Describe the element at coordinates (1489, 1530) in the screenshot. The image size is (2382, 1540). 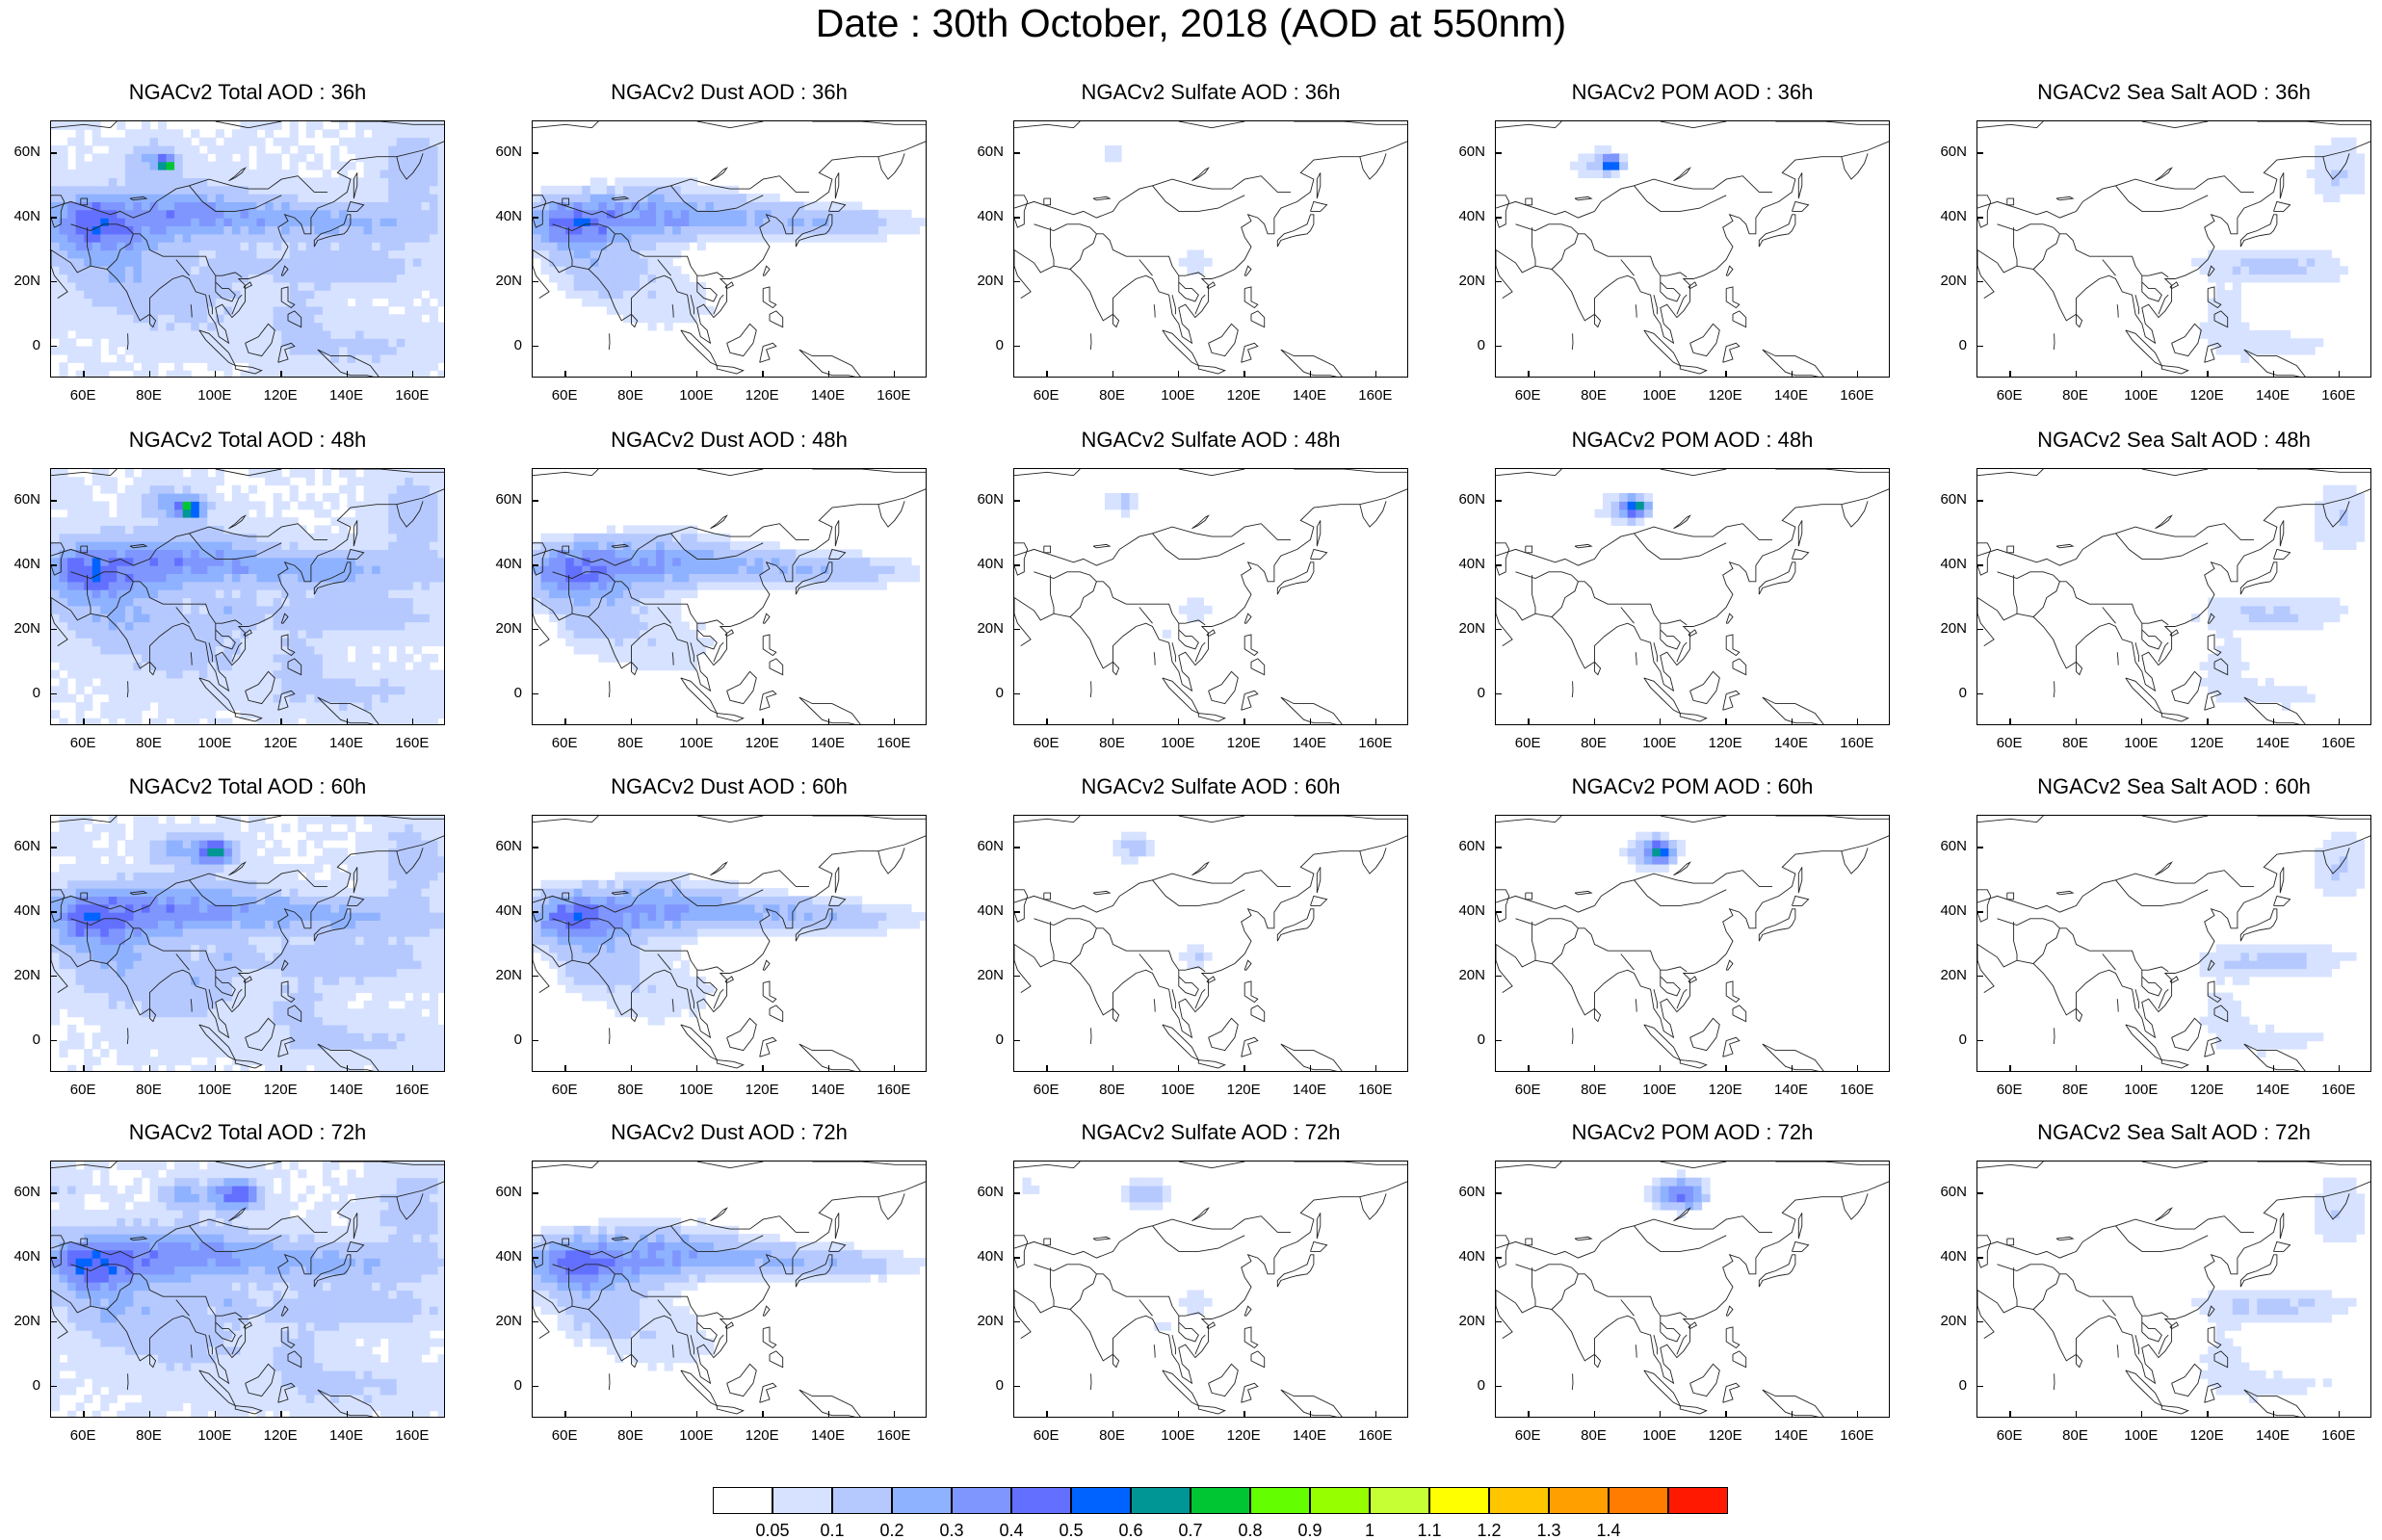
I see `colorbar-label: 1.2` at that location.